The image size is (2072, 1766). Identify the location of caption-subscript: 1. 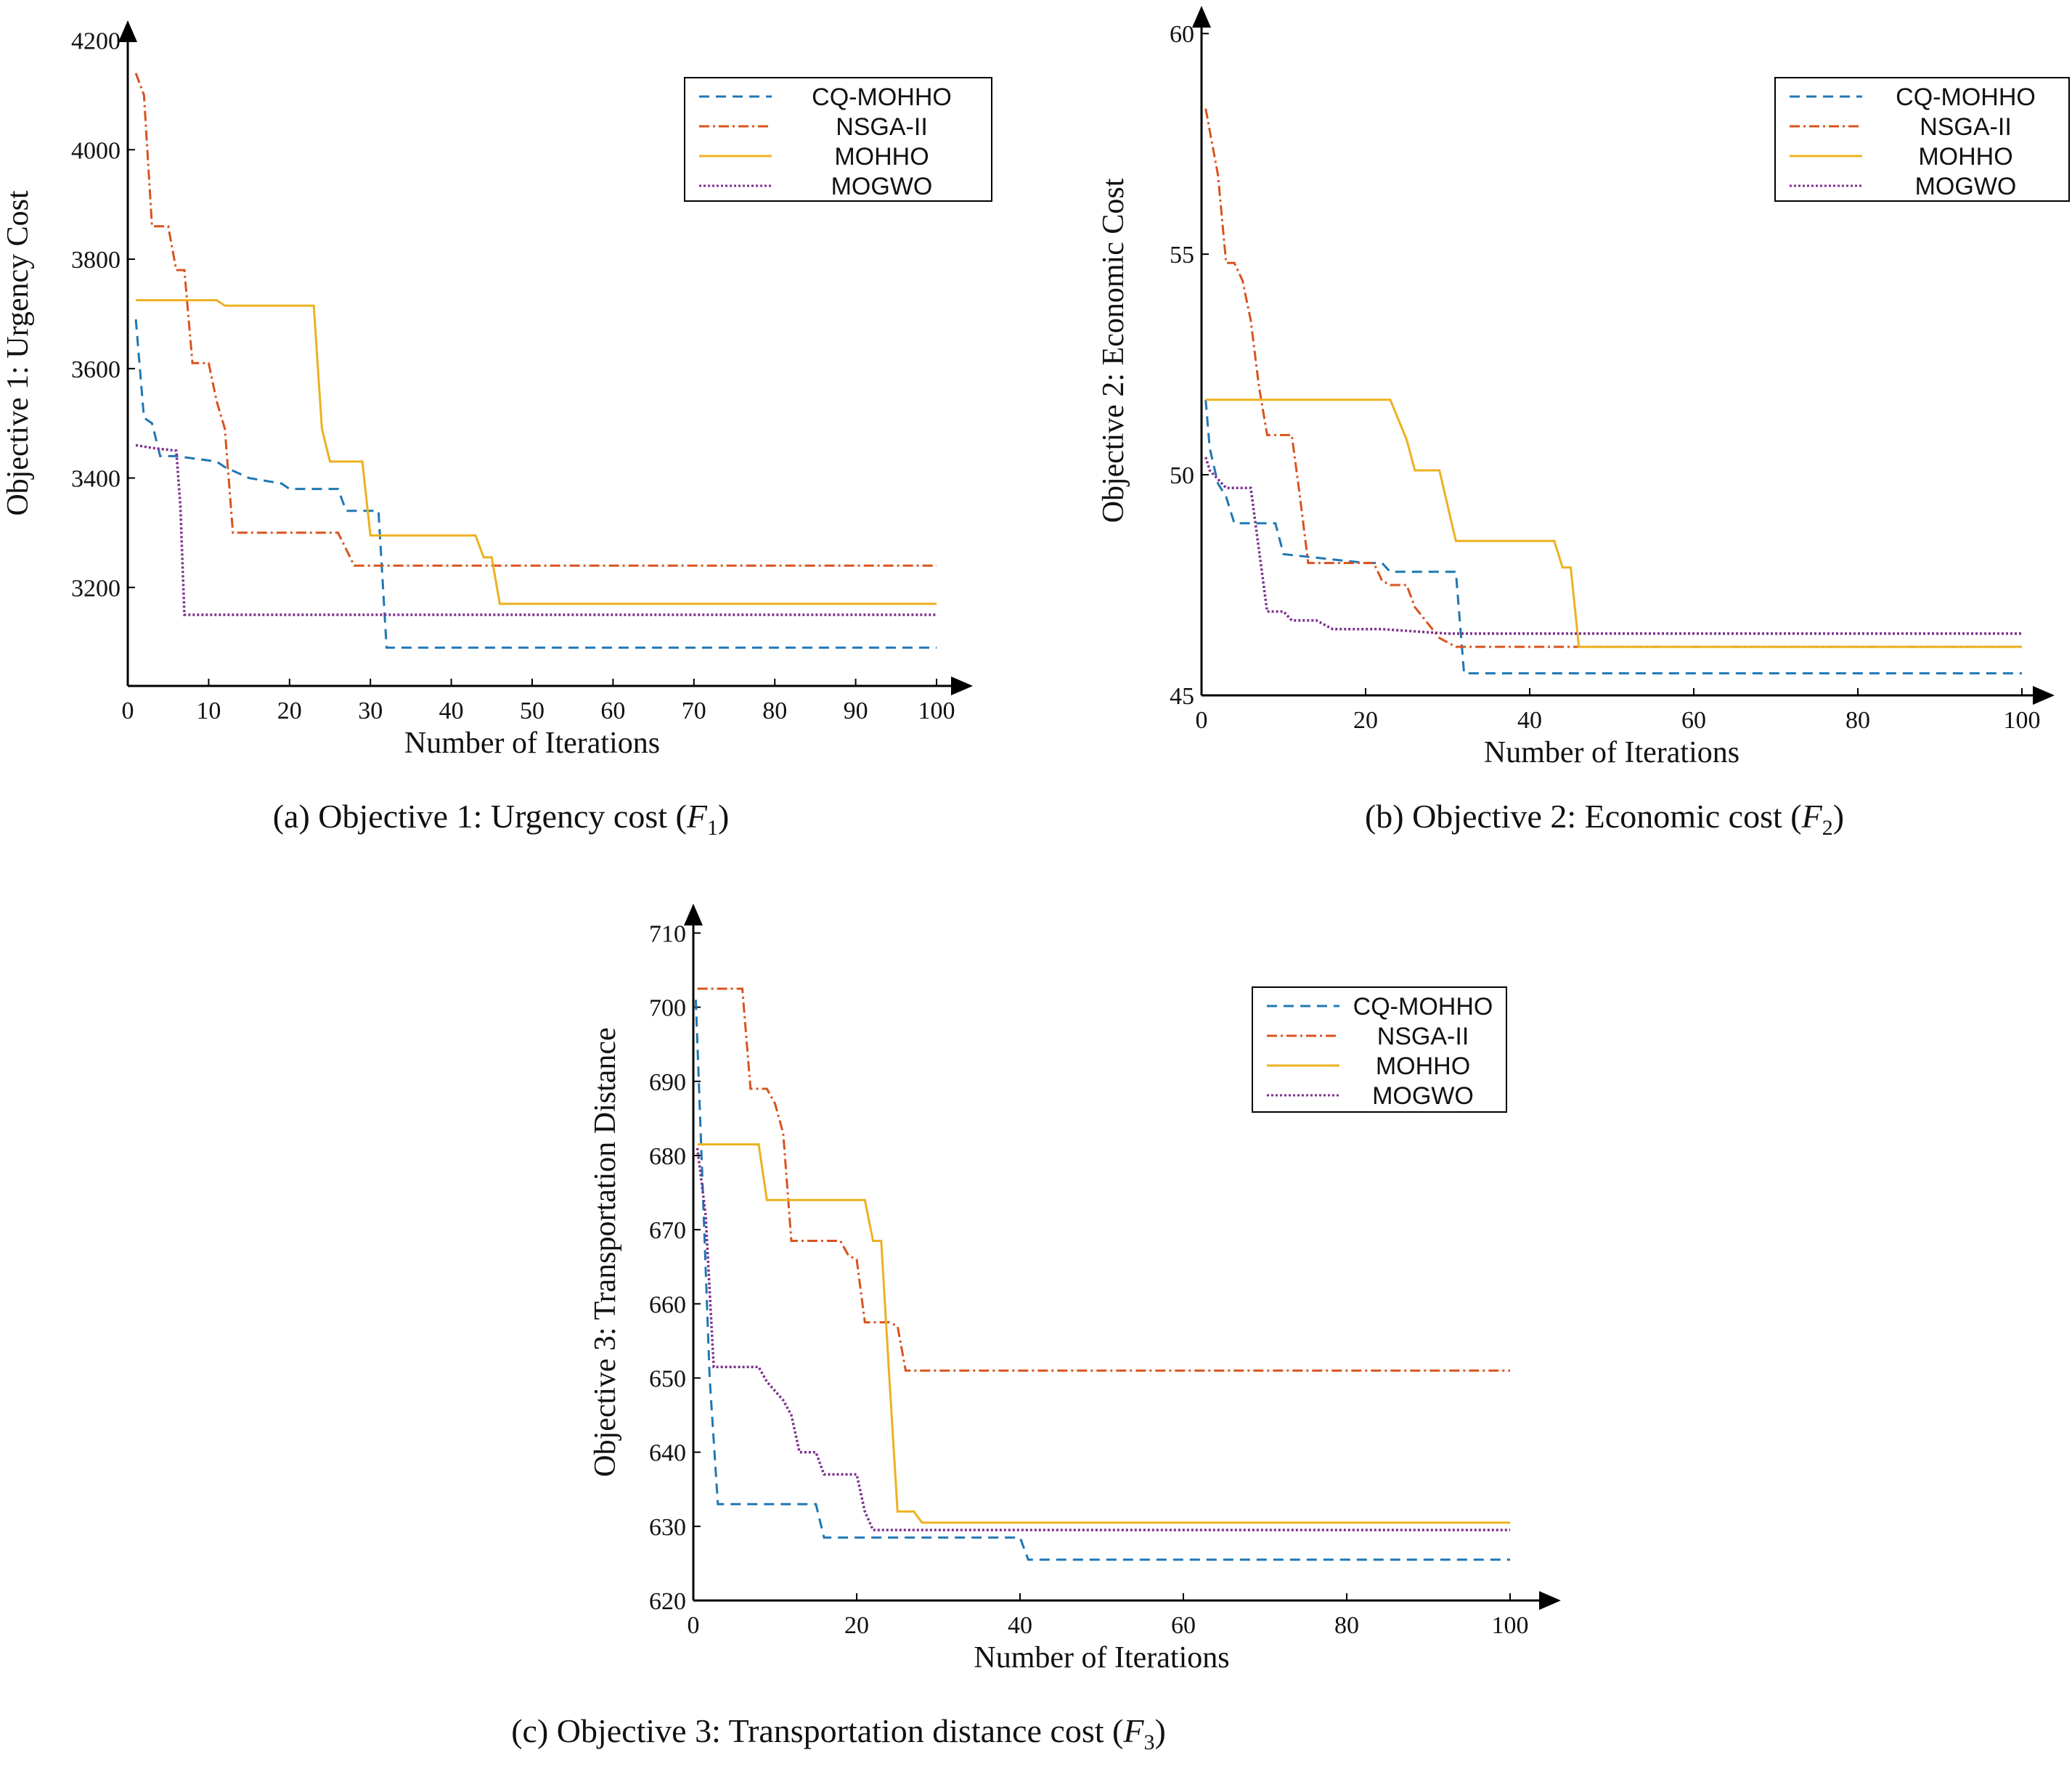
(712, 828).